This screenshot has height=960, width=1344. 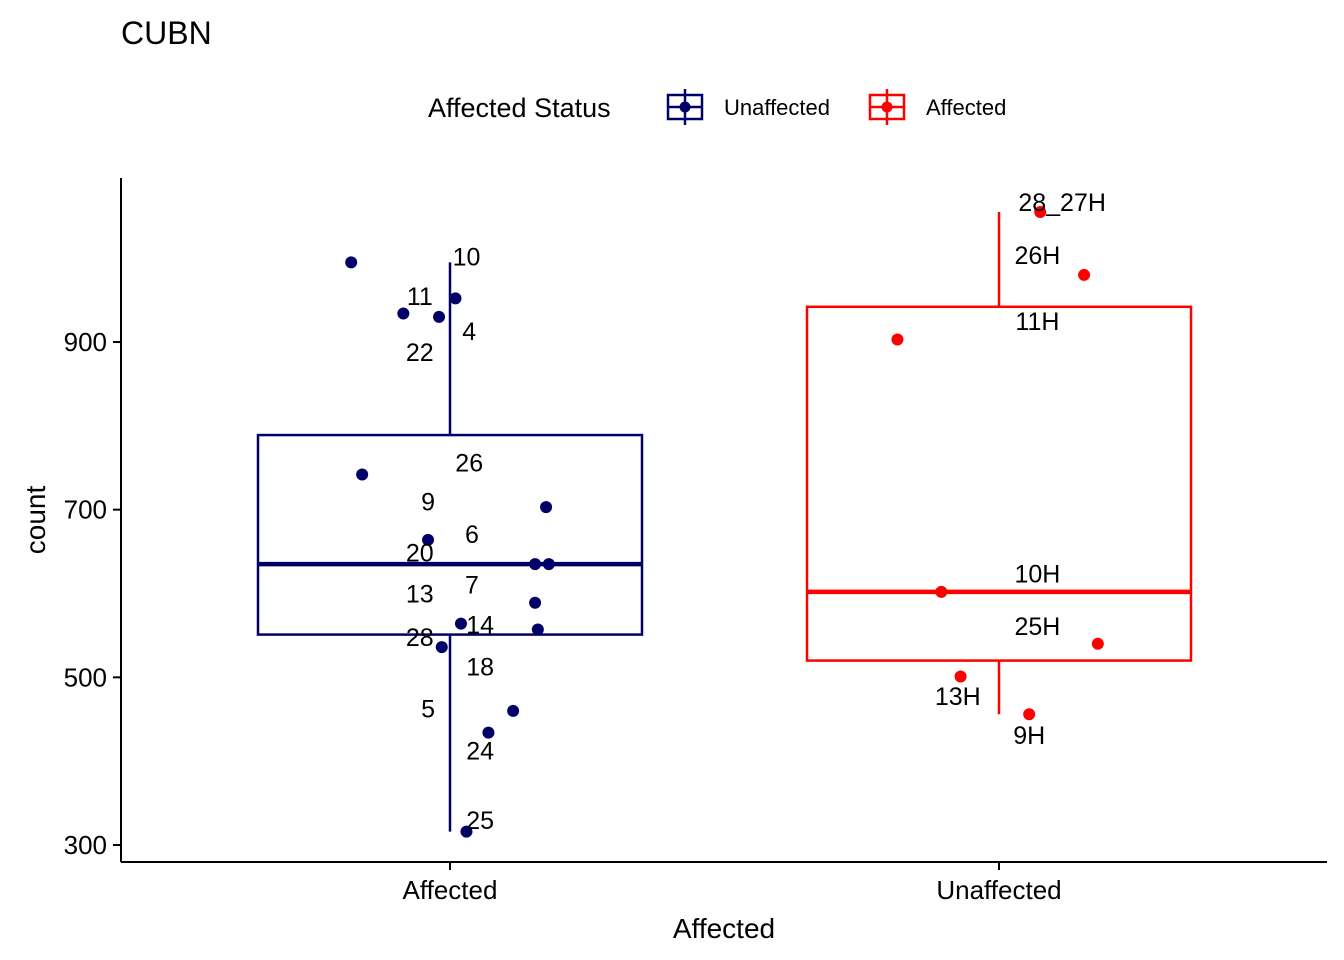 What do you see at coordinates (998, 890) in the screenshot?
I see `x-tick-label-unaffected: Unaffected` at bounding box center [998, 890].